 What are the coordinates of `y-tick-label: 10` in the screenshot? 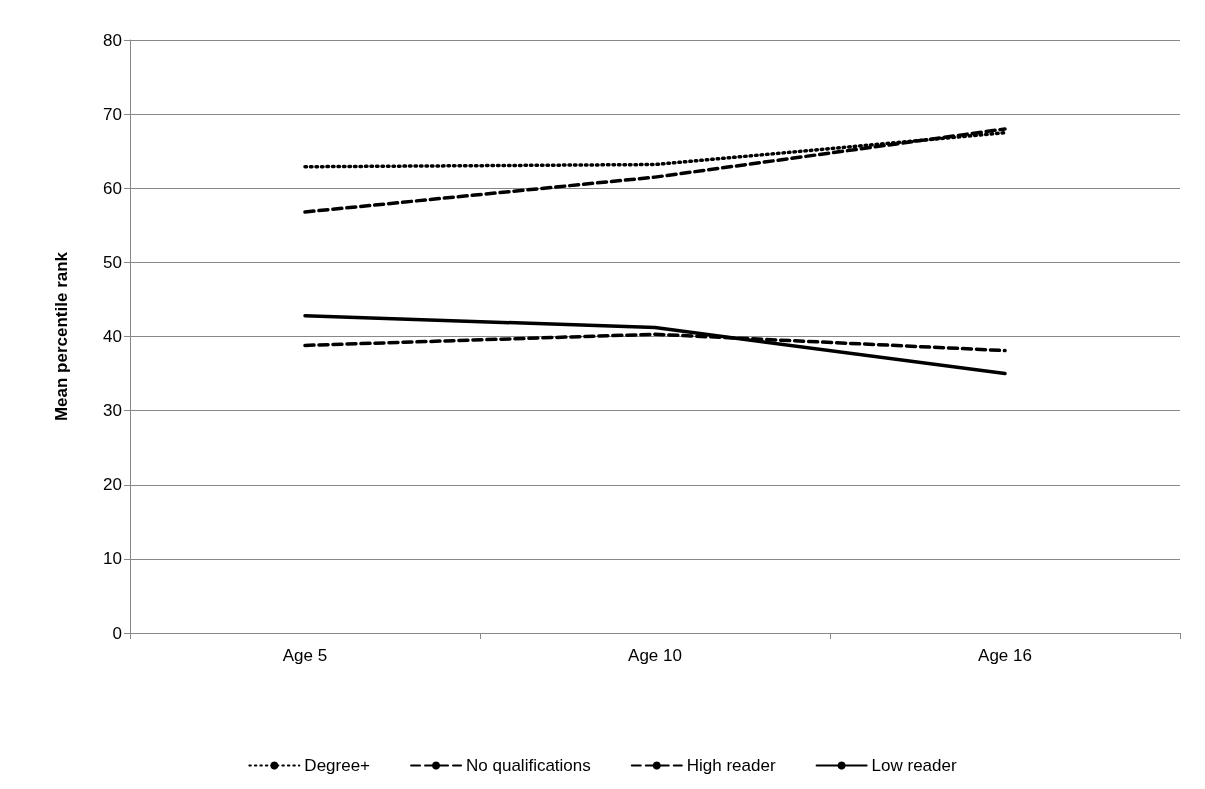 It's located at (112, 559).